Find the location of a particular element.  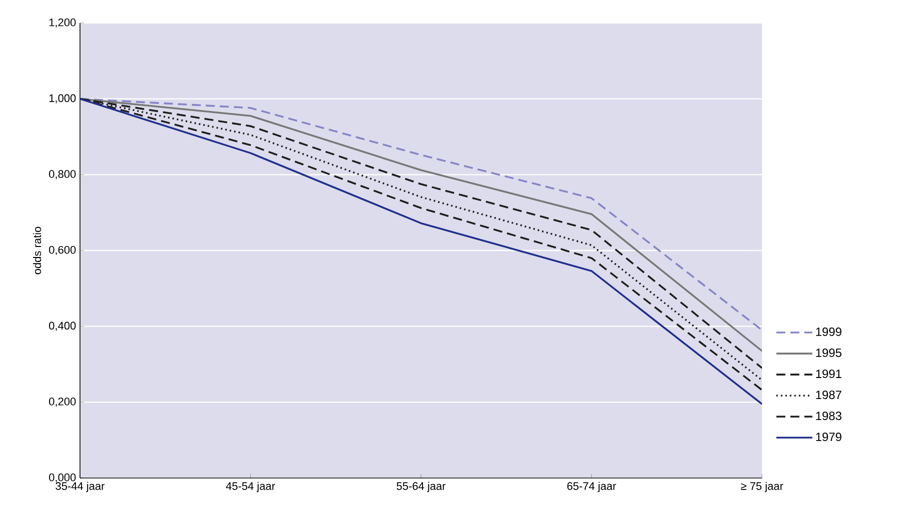

legend-label: 1979 is located at coordinates (829, 437).